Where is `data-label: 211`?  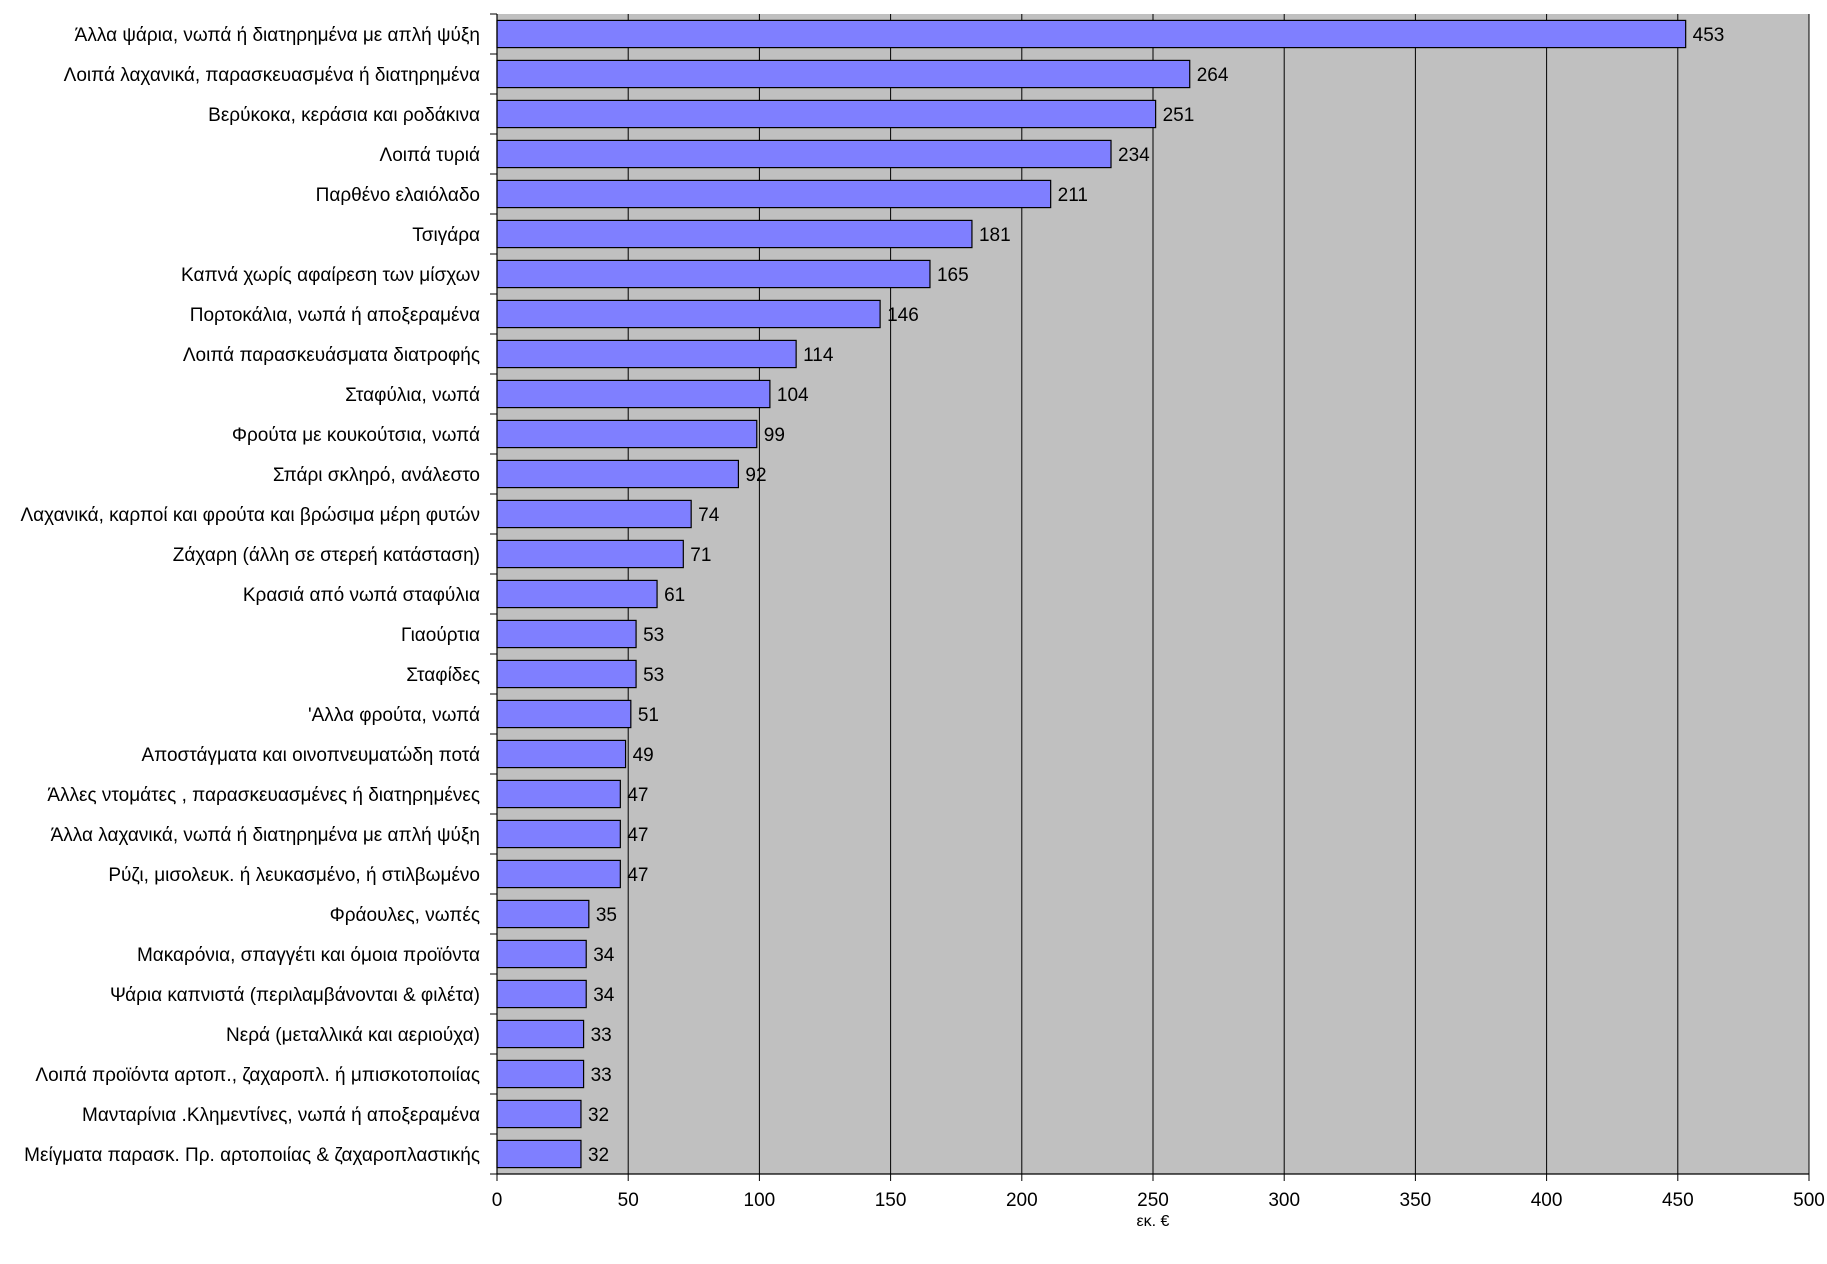 data-label: 211 is located at coordinates (1073, 195).